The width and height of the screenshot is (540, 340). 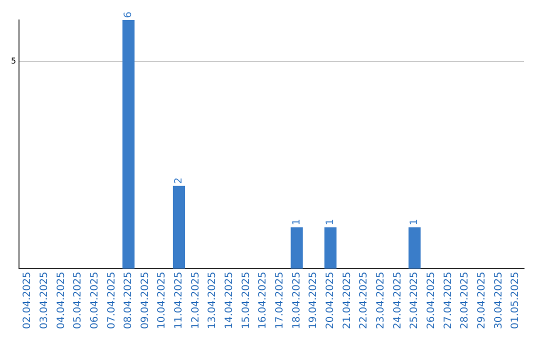 What do you see at coordinates (398, 301) in the screenshot?
I see `x-tick-label: 24.04.2025` at bounding box center [398, 301].